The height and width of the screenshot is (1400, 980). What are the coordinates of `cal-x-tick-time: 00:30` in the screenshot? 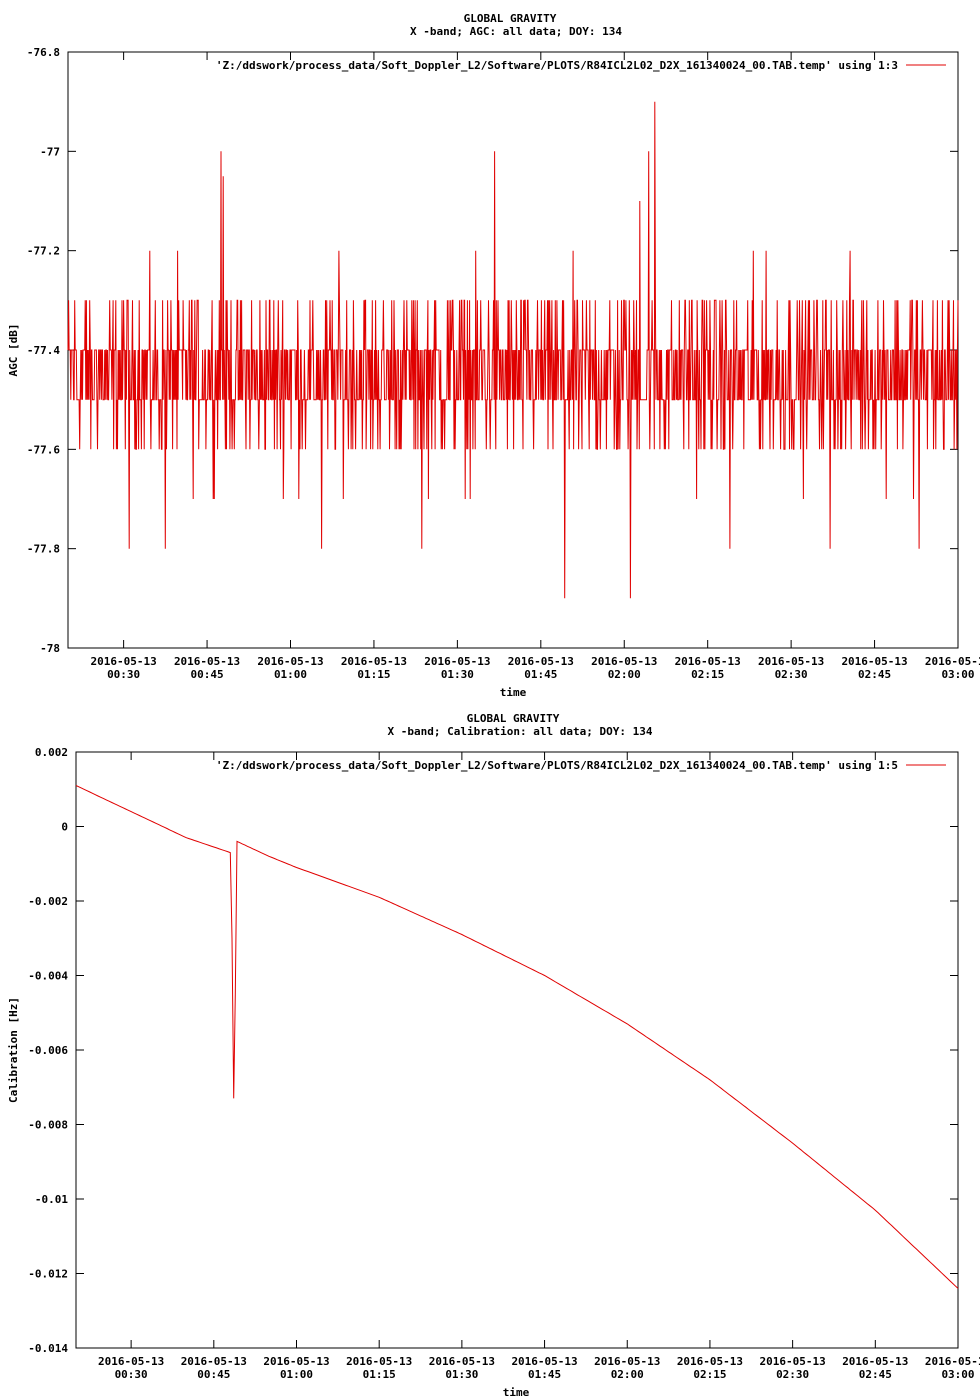 It's located at (131, 1374).